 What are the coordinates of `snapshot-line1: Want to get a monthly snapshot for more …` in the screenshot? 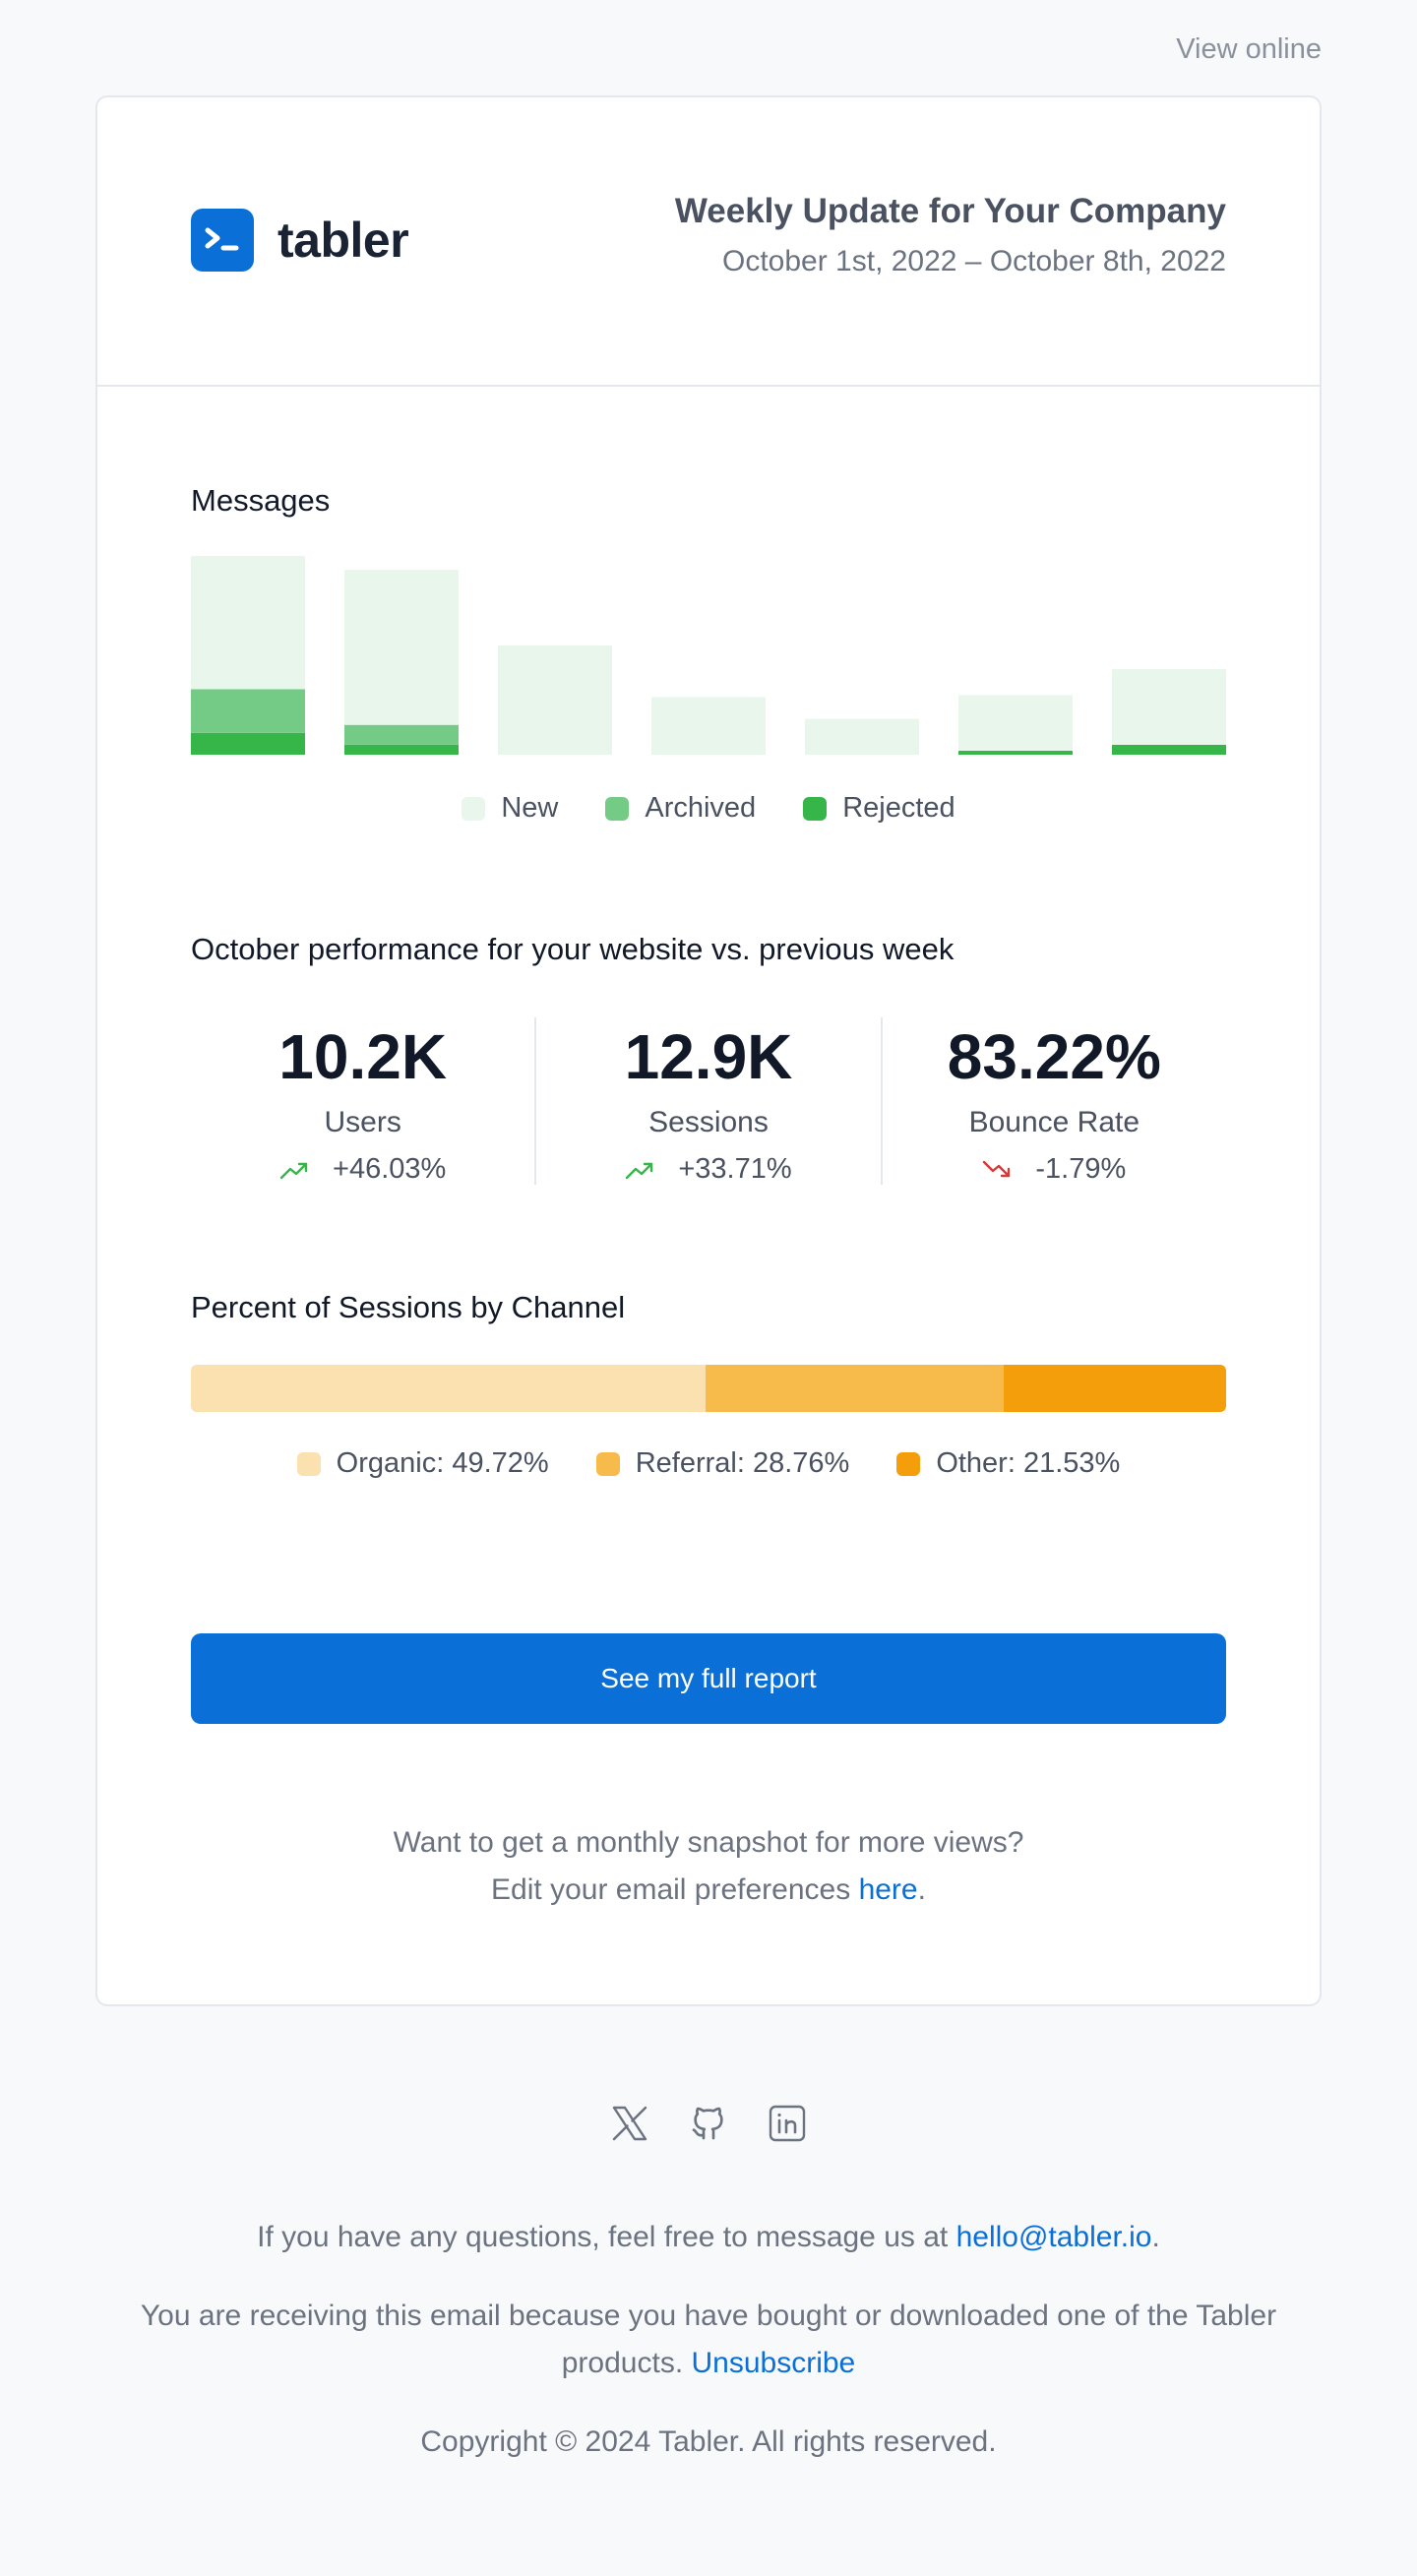 It's located at (708, 1843).